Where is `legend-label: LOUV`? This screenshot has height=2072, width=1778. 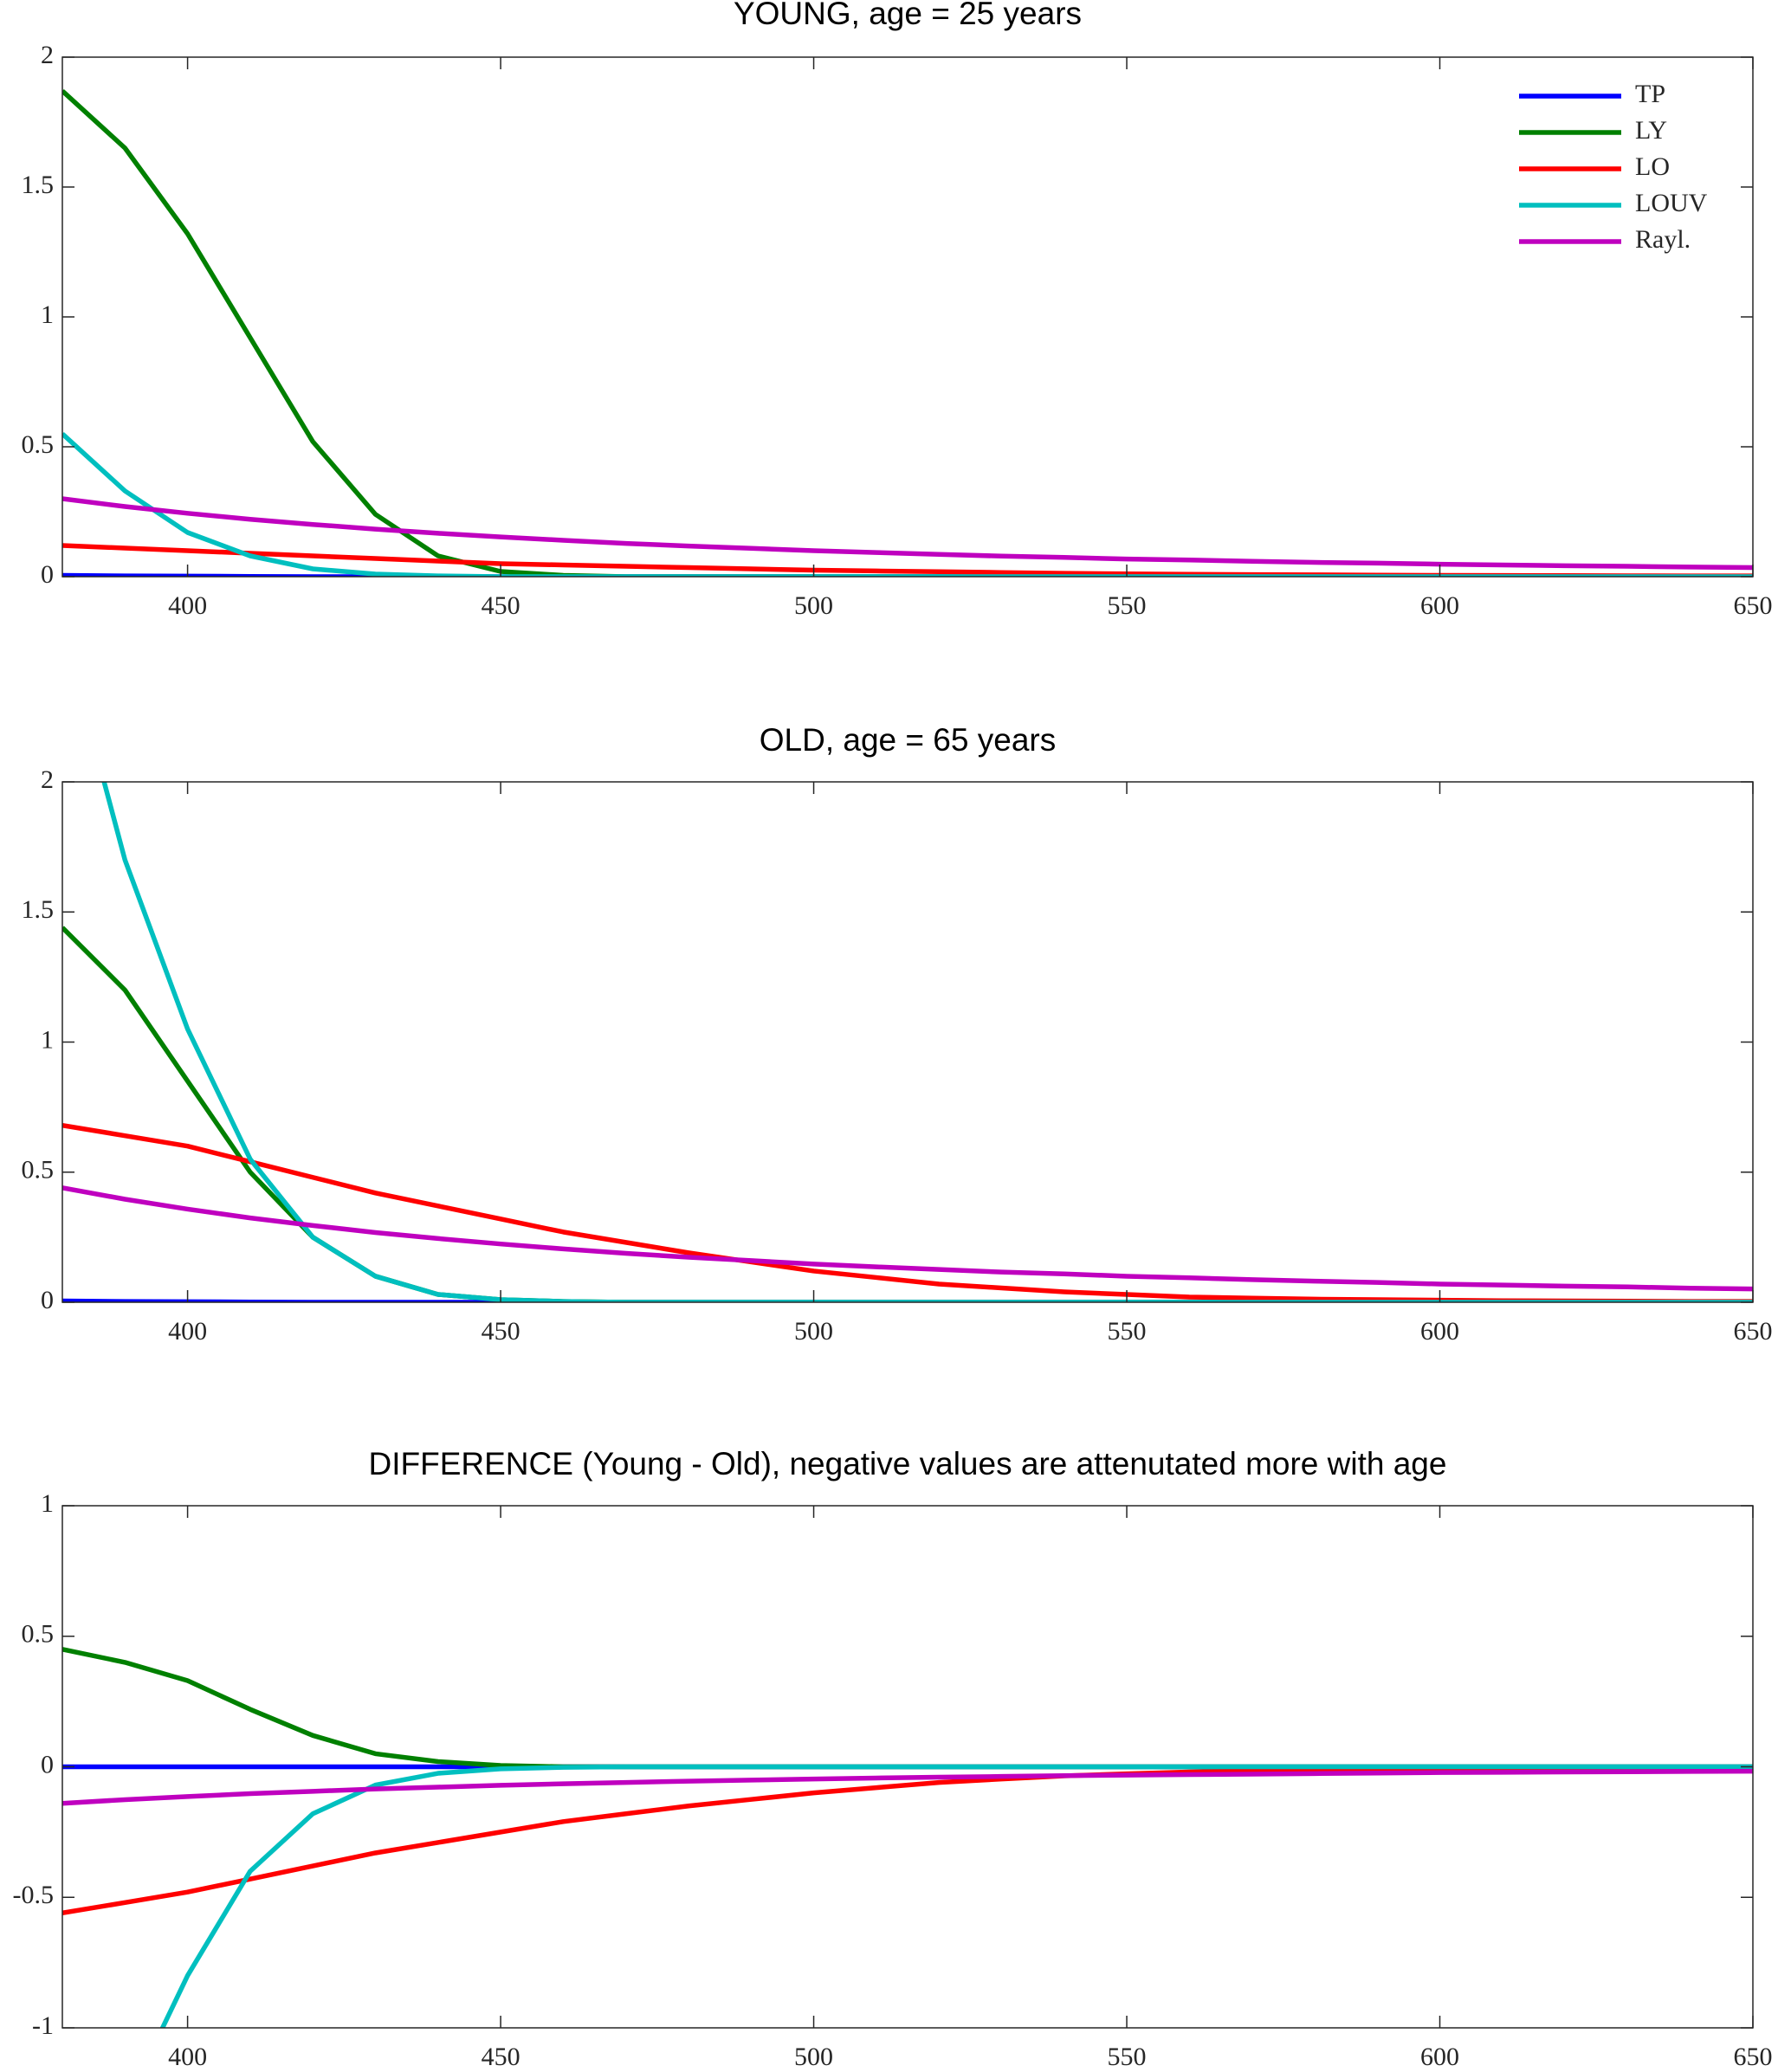
legend-label: LOUV is located at coordinates (1671, 203).